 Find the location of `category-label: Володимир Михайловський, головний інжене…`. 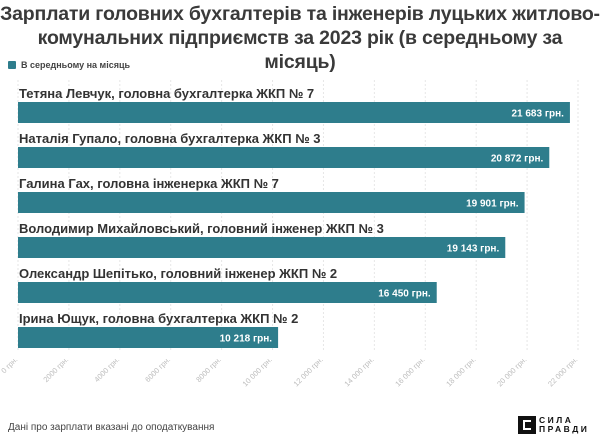

category-label: Володимир Михайловський, головний інжене… is located at coordinates (201, 228).